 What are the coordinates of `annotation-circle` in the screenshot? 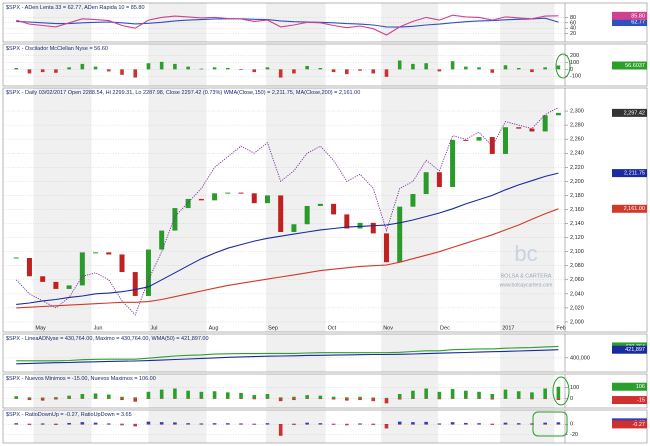 It's located at (563, 66).